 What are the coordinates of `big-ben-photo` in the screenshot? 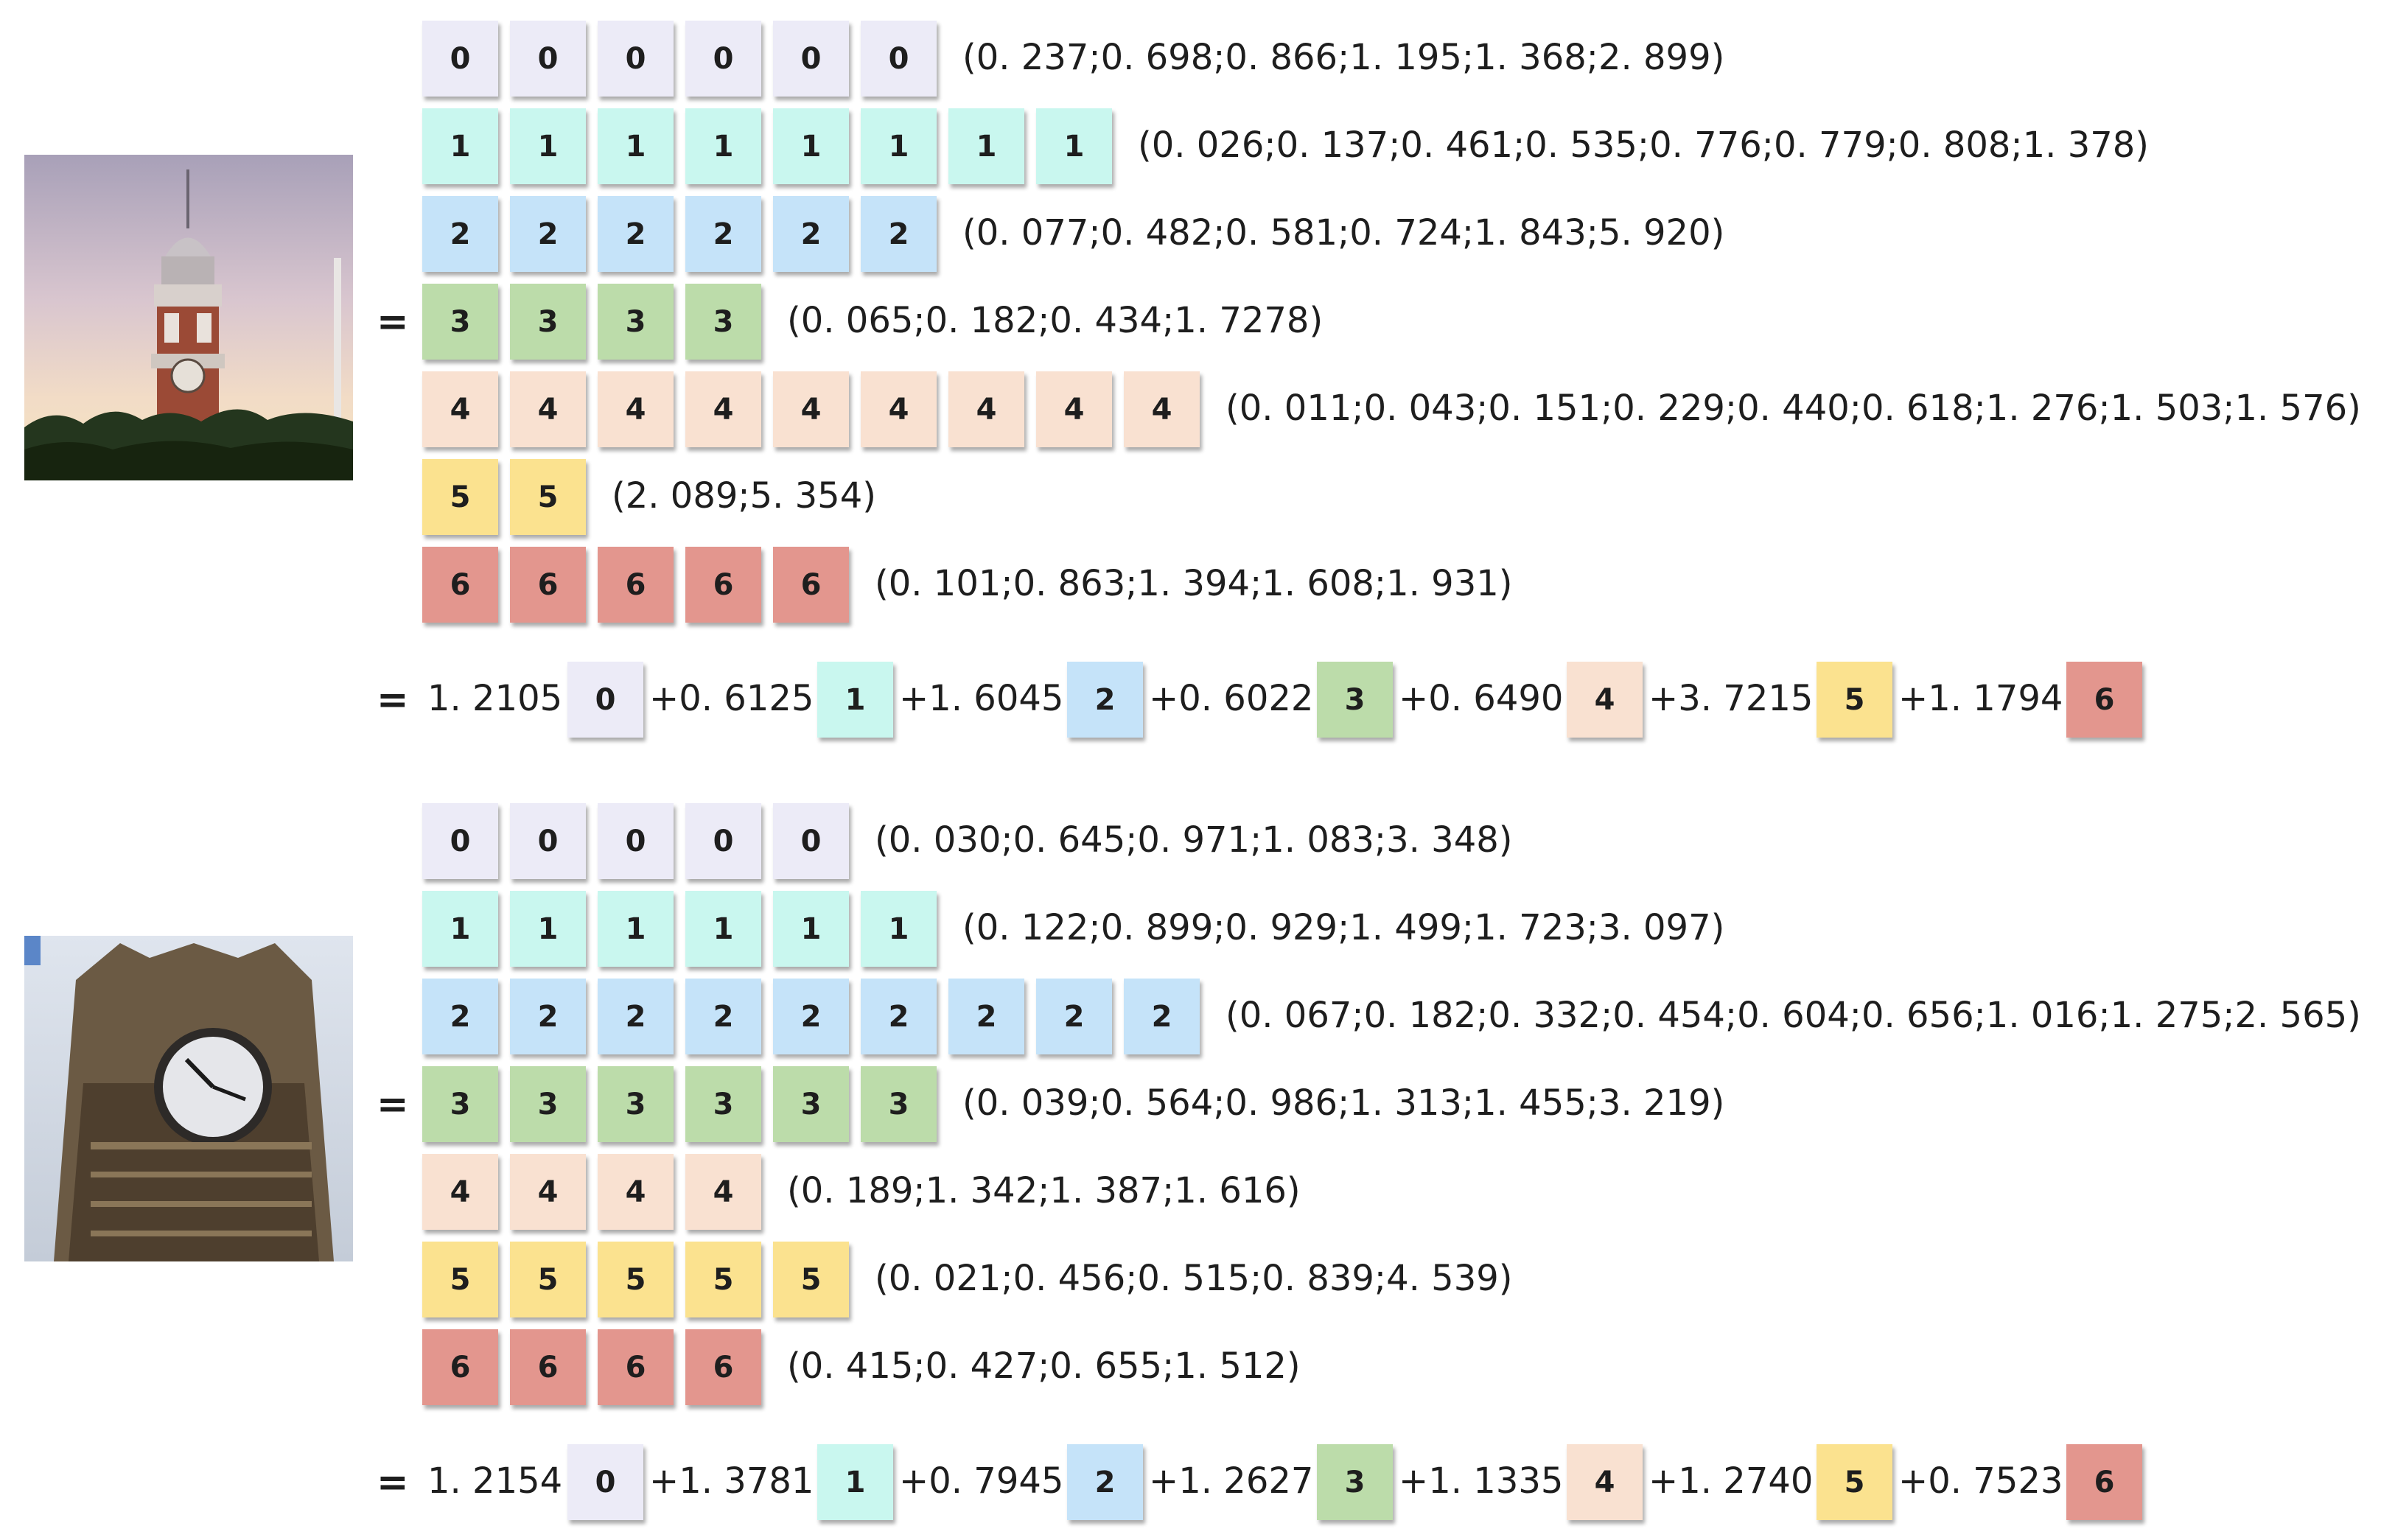 It's located at (188, 1098).